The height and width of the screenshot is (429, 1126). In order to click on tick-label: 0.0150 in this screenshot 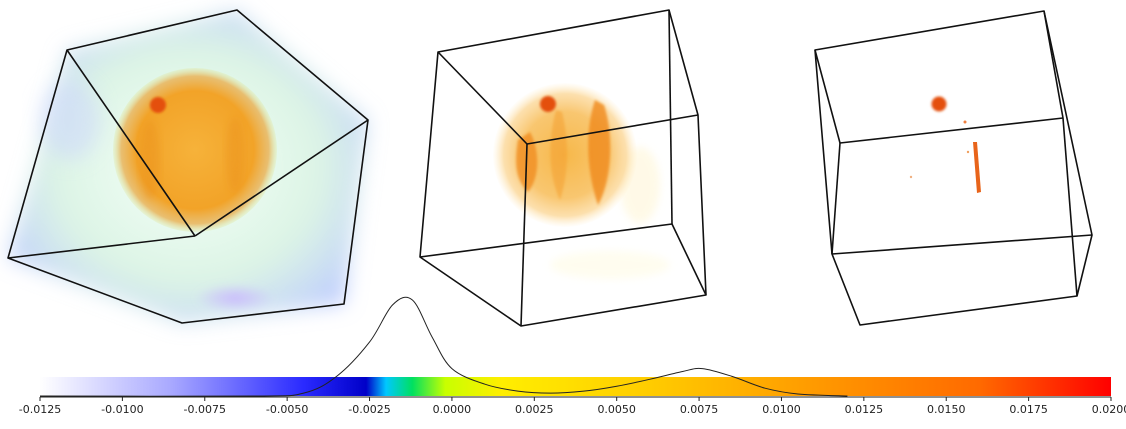, I will do `click(946, 409)`.